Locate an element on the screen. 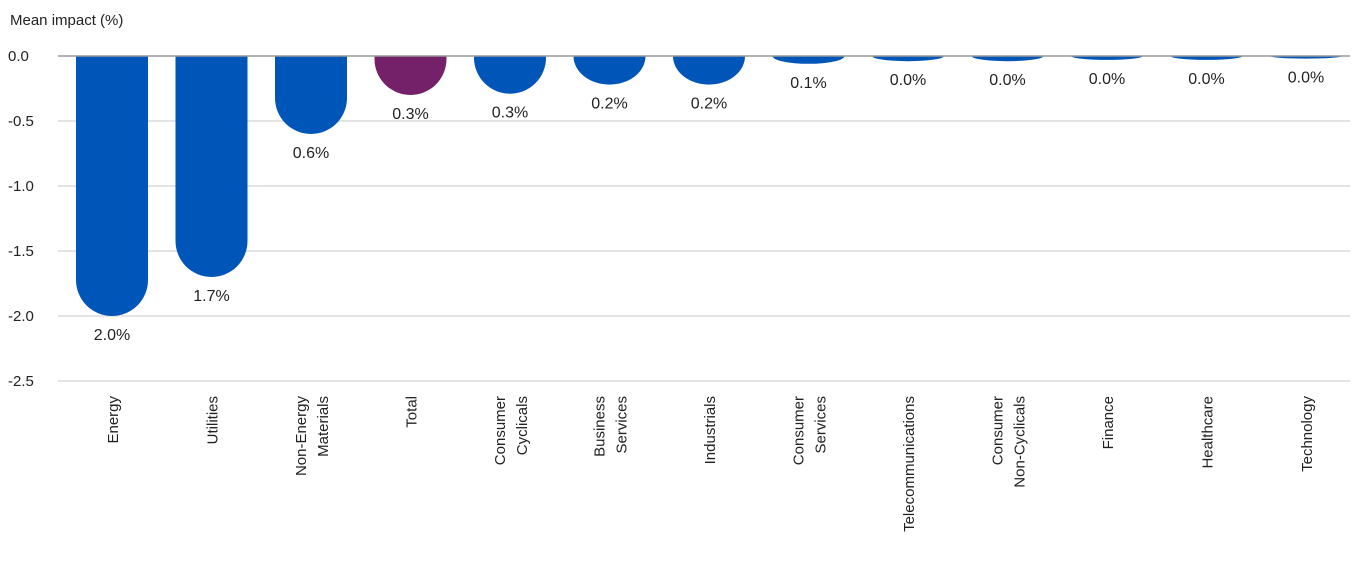 Image resolution: width=1362 pixels, height=586 pixels. x-tick-label: Consumer Services is located at coordinates (810, 430).